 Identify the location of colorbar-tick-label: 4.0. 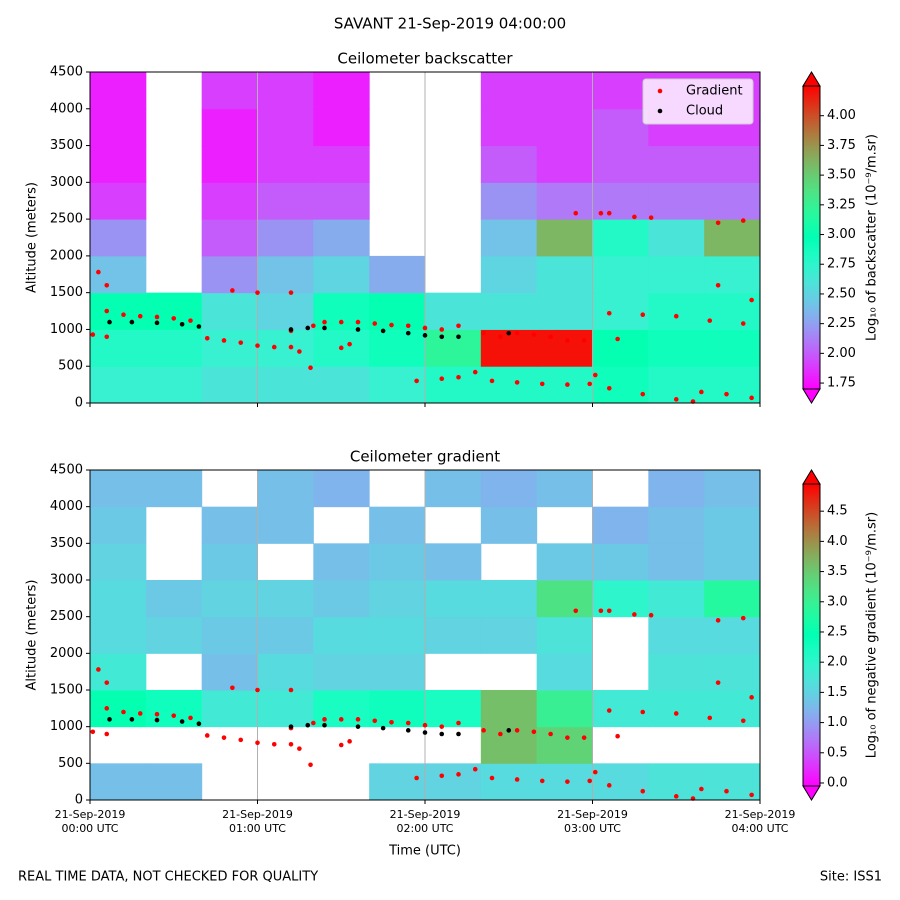
(837, 541).